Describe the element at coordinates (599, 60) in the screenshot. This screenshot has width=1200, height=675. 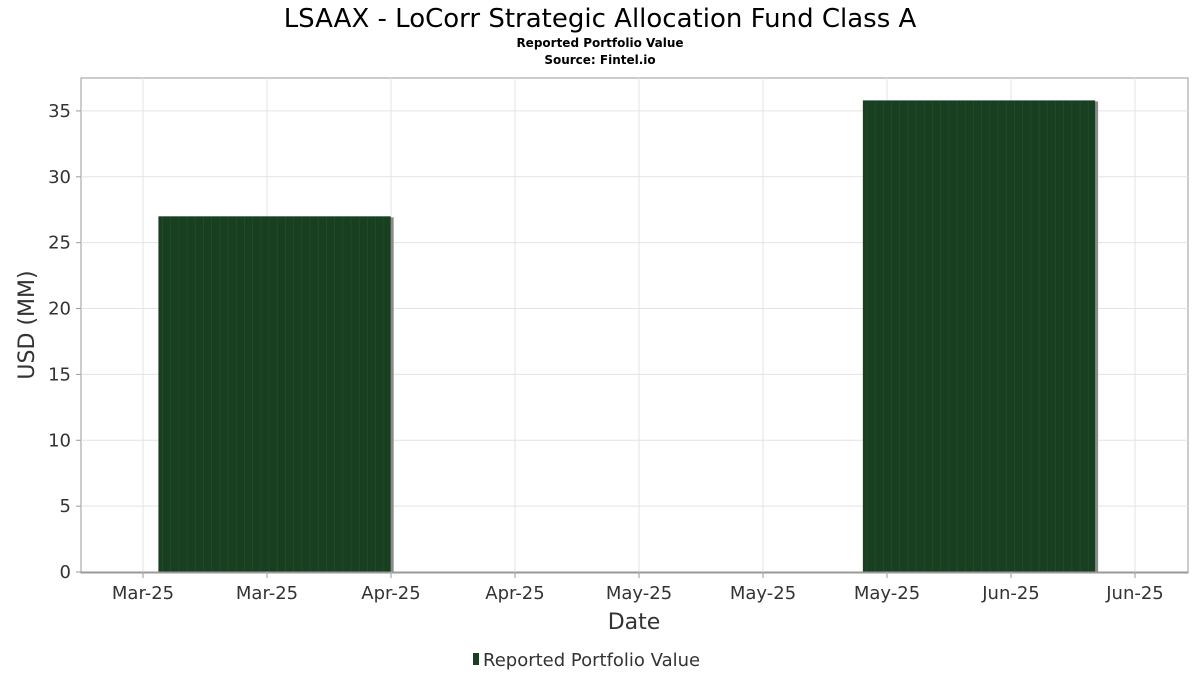
I see `chart-source: Source: Fintel.io` at that location.